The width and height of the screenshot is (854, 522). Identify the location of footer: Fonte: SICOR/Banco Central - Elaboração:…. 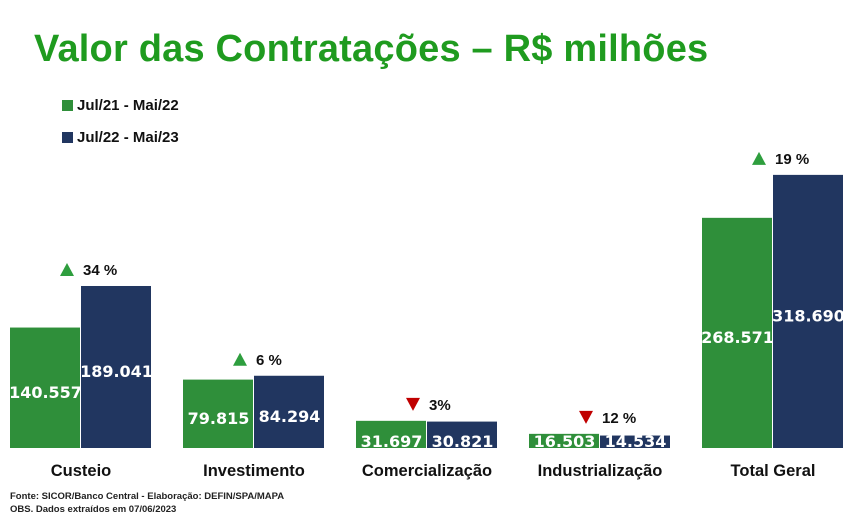
(147, 503).